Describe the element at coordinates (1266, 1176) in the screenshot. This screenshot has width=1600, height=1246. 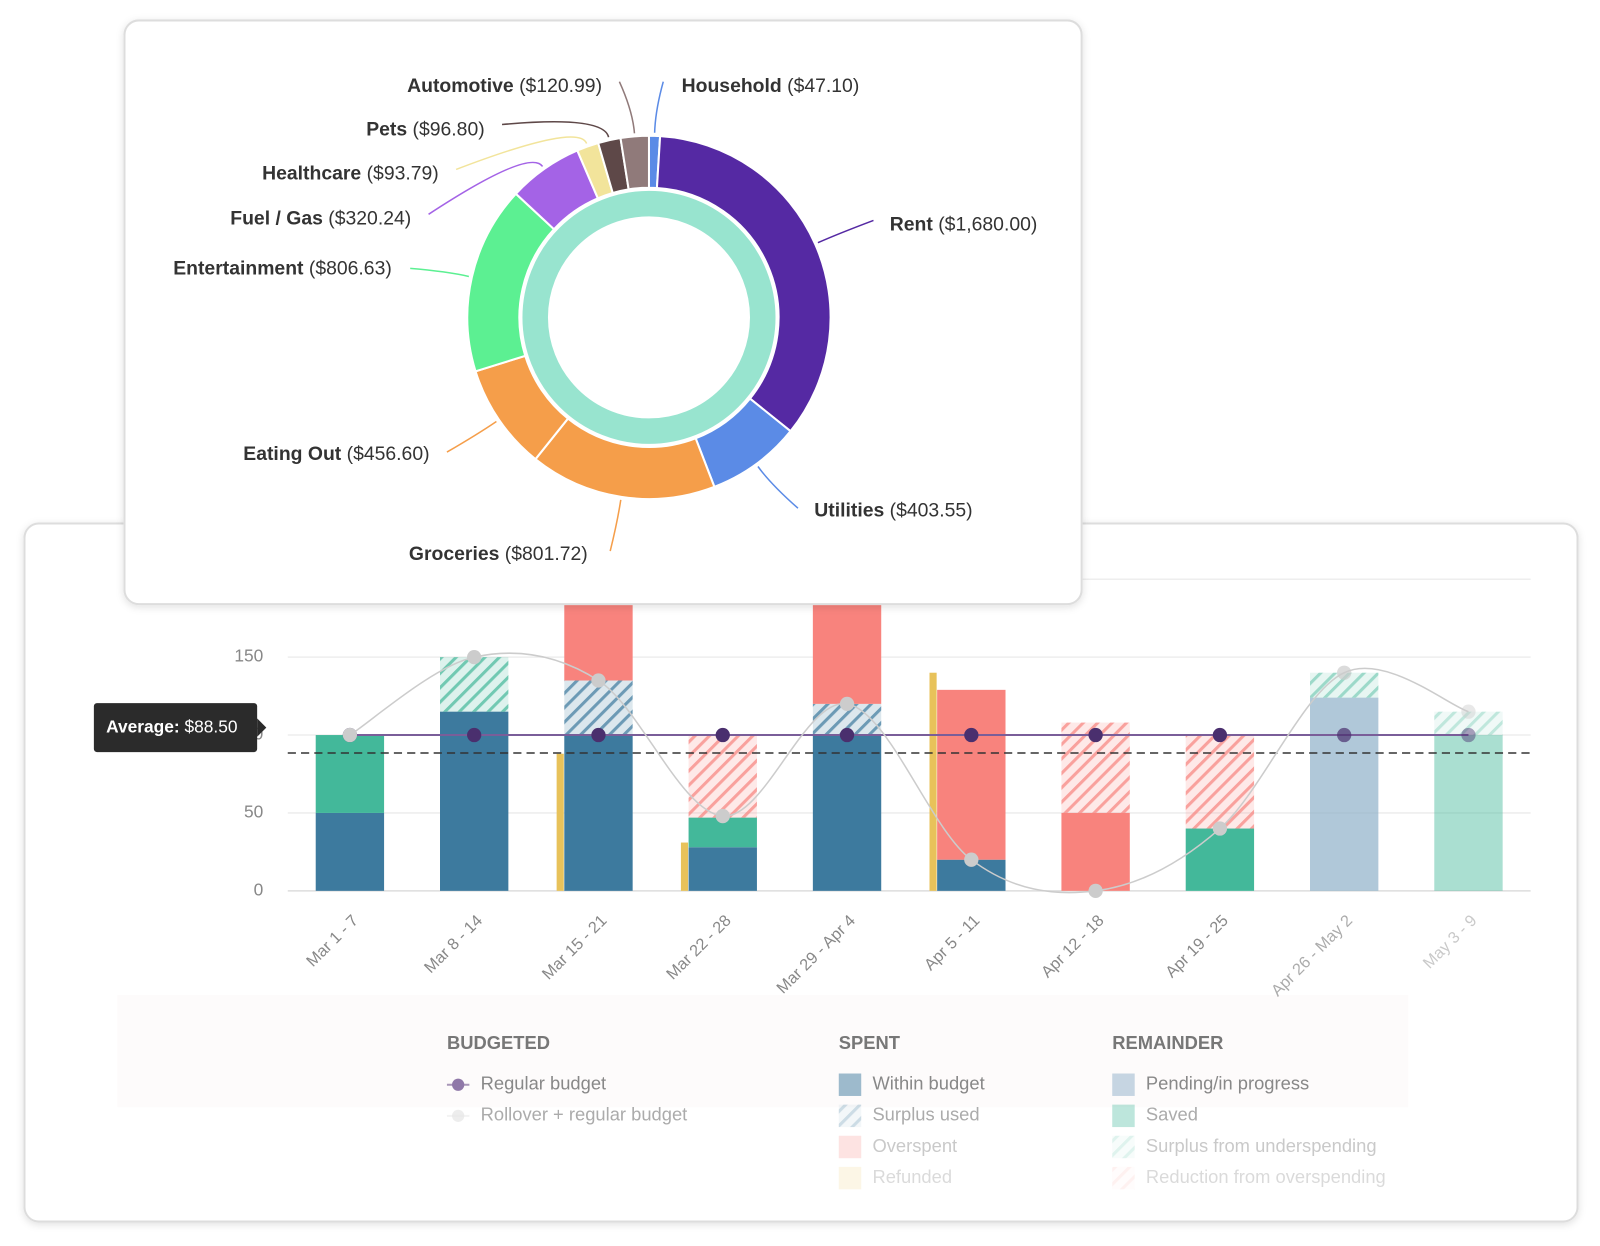
I see `legend-label: Reduction from overspending` at that location.